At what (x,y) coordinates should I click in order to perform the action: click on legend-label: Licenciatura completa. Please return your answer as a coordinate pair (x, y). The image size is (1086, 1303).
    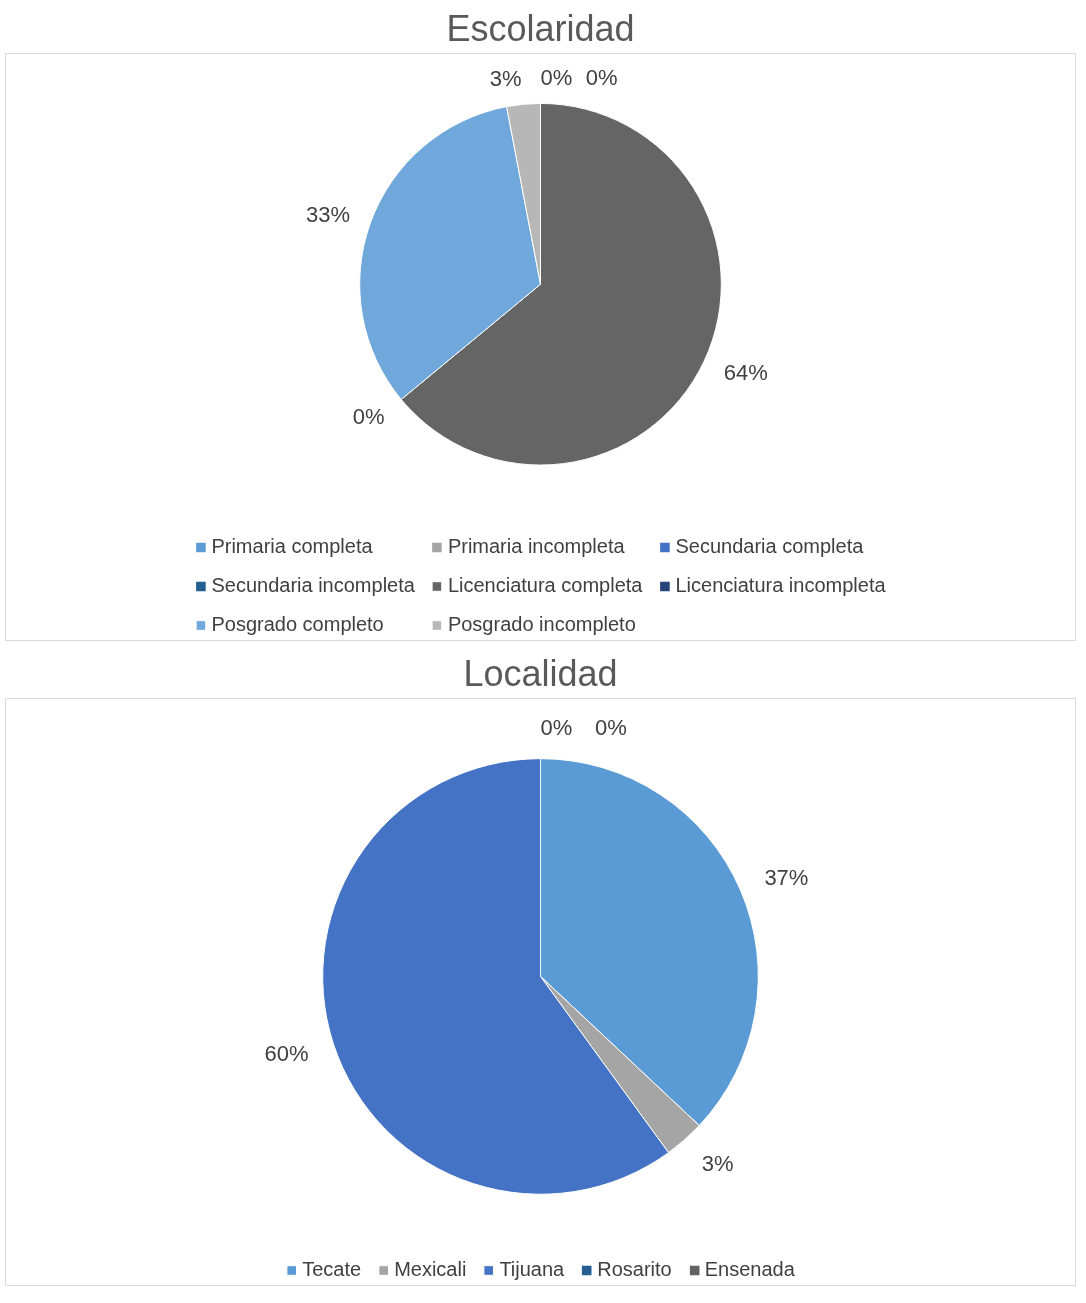
    Looking at the image, I should click on (545, 585).